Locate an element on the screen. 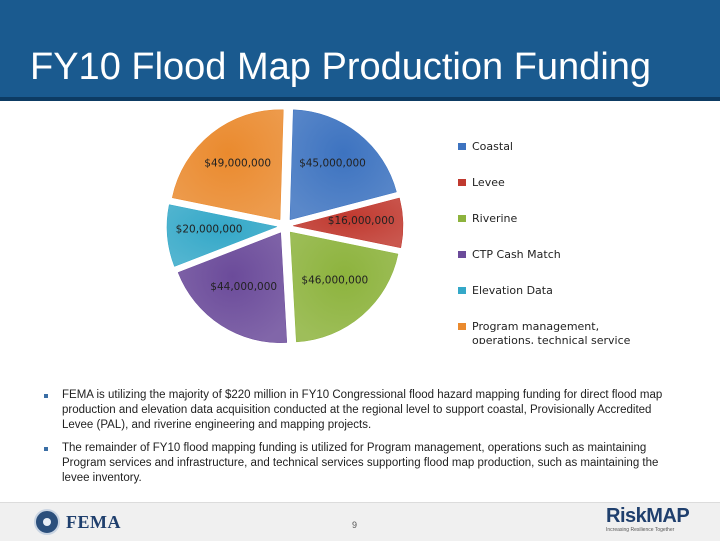 This screenshot has height=541, width=720. legend-label: Levee is located at coordinates (488, 182).